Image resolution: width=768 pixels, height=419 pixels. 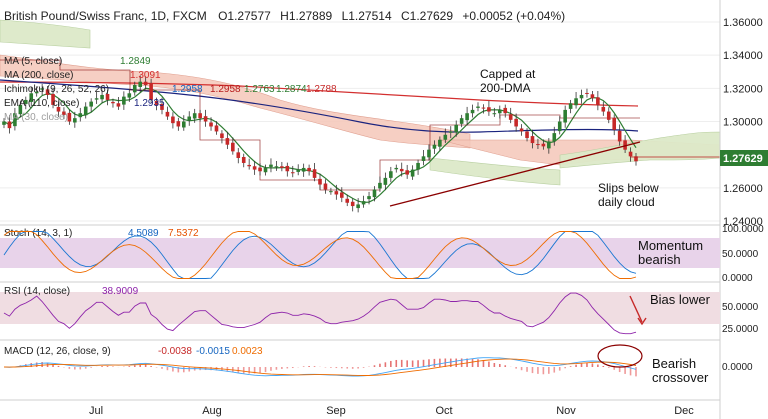 I want to click on legend-ema110-value: 1.2935, so click(x=149, y=103).